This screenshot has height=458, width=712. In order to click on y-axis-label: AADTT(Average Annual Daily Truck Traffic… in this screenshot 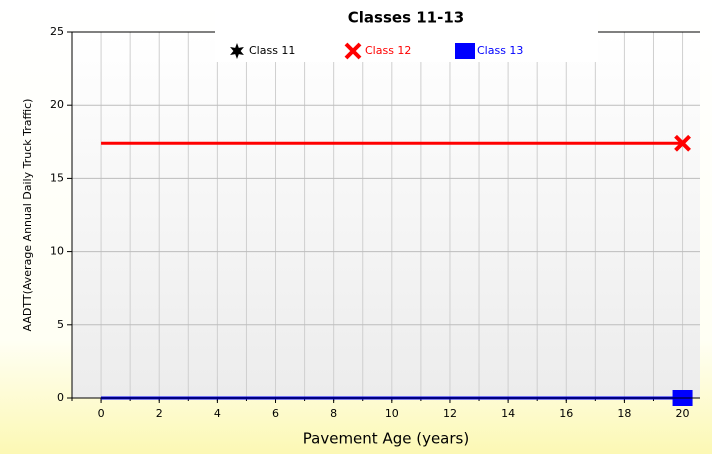, I will do `click(27, 215)`.